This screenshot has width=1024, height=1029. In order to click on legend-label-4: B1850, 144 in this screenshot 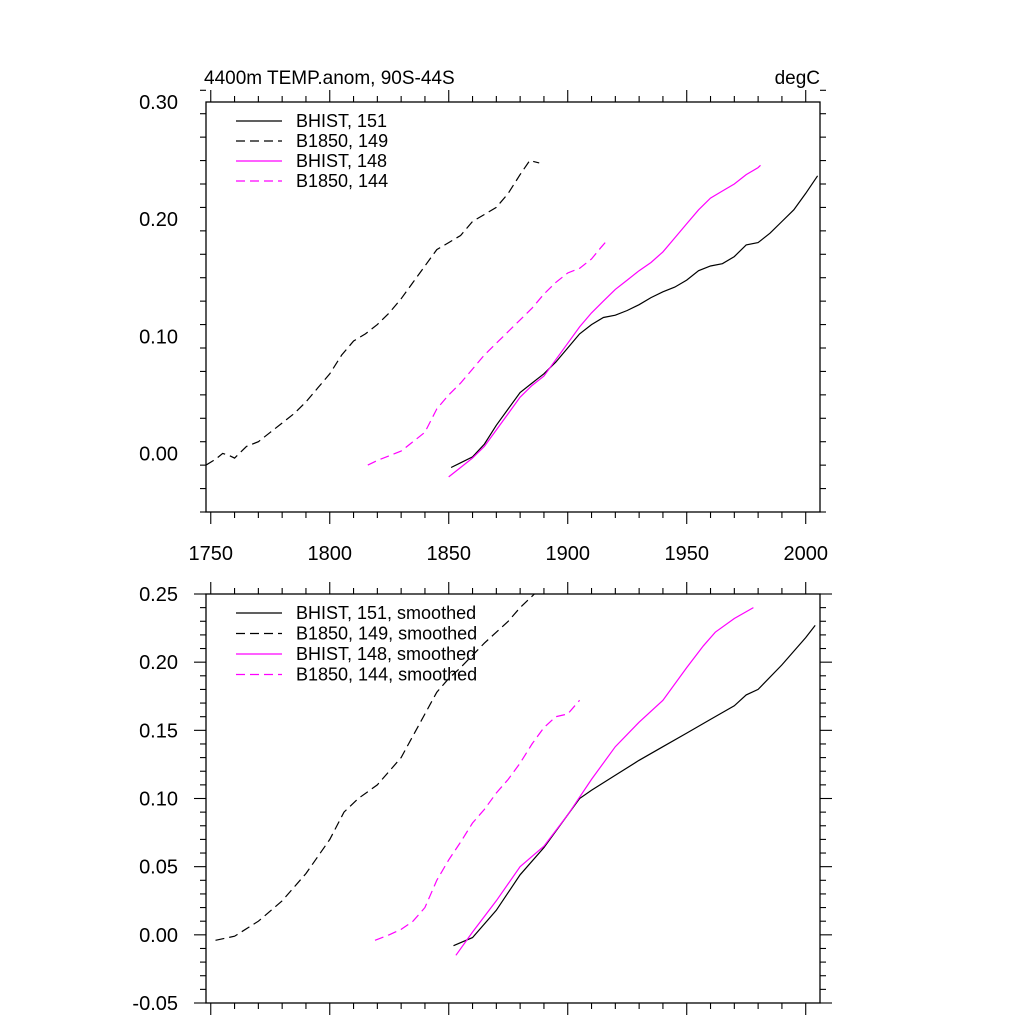, I will do `click(342, 181)`.